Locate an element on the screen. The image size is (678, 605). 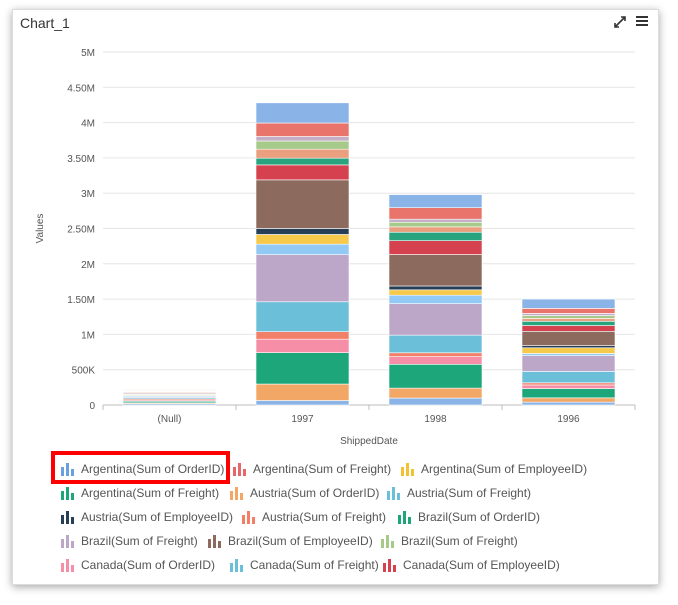
legend-label: Brazil(Sum of OrderID) is located at coordinates (479, 517).